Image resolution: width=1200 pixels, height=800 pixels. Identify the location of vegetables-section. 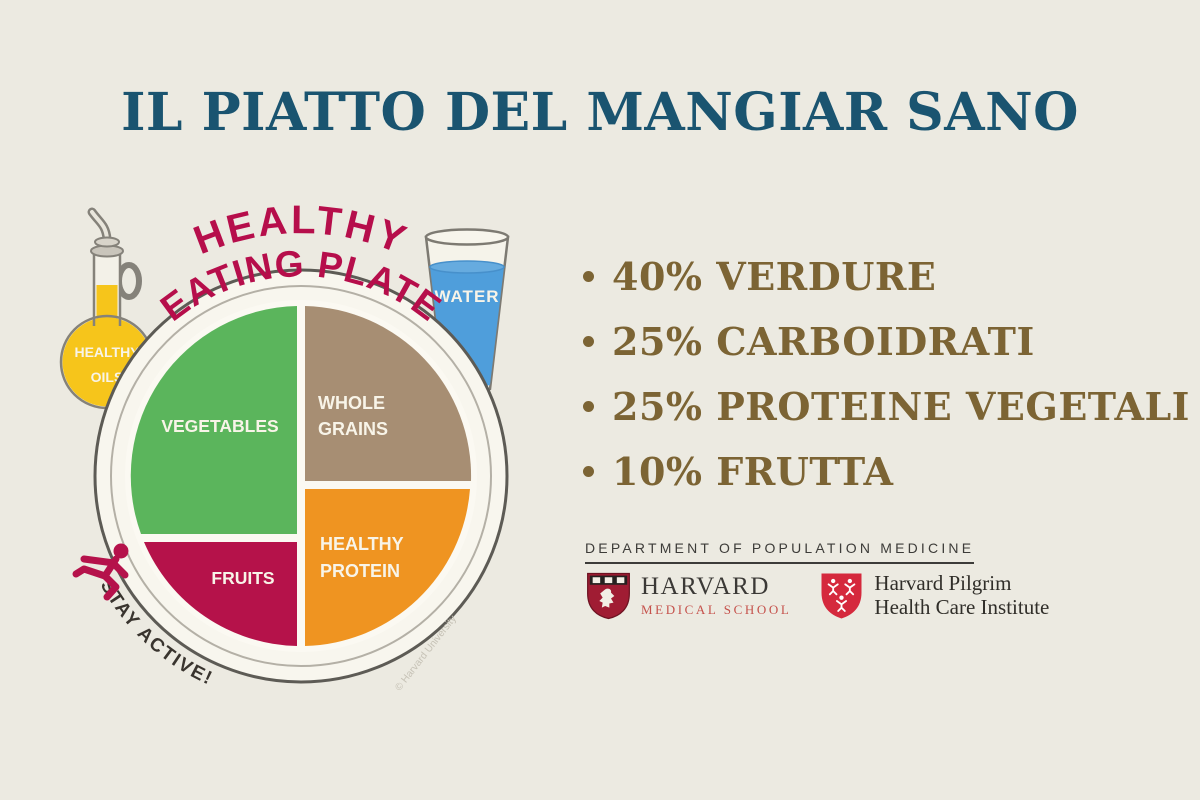
(213, 420).